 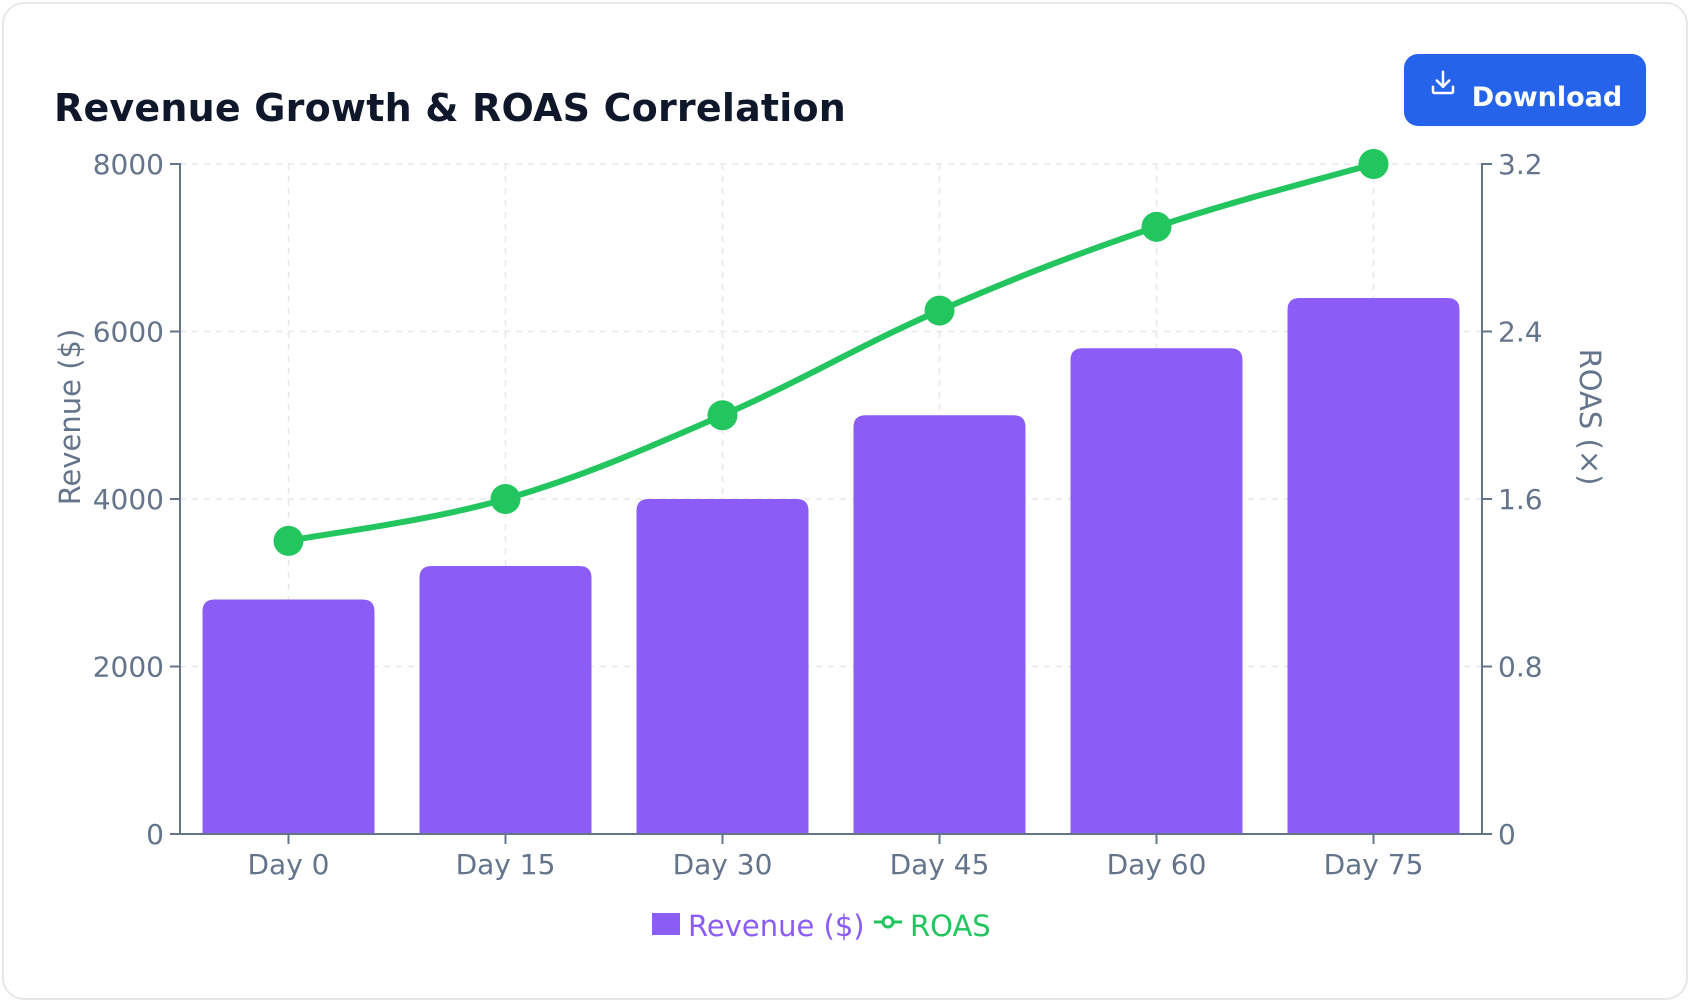 I want to click on y-right-axis-title: ROAS (×), so click(x=1590, y=417).